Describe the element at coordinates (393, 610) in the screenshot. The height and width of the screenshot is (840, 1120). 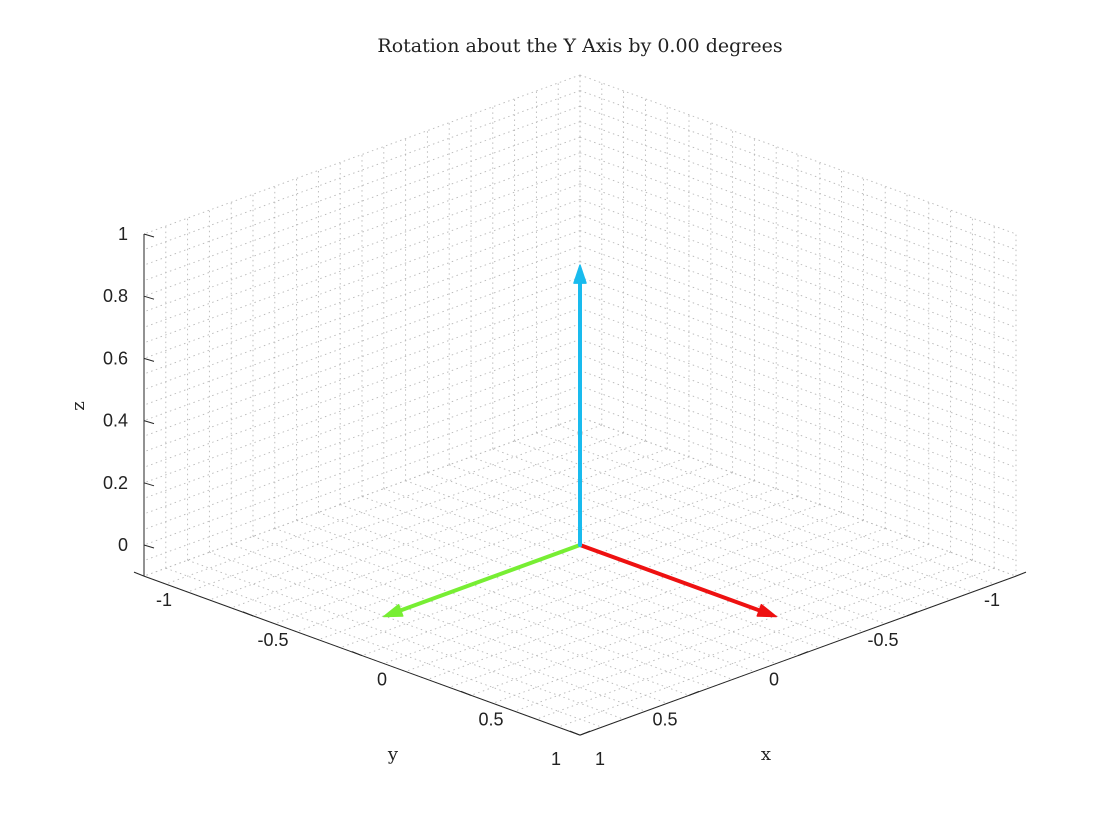
I see `y-vector-arrowhead` at that location.